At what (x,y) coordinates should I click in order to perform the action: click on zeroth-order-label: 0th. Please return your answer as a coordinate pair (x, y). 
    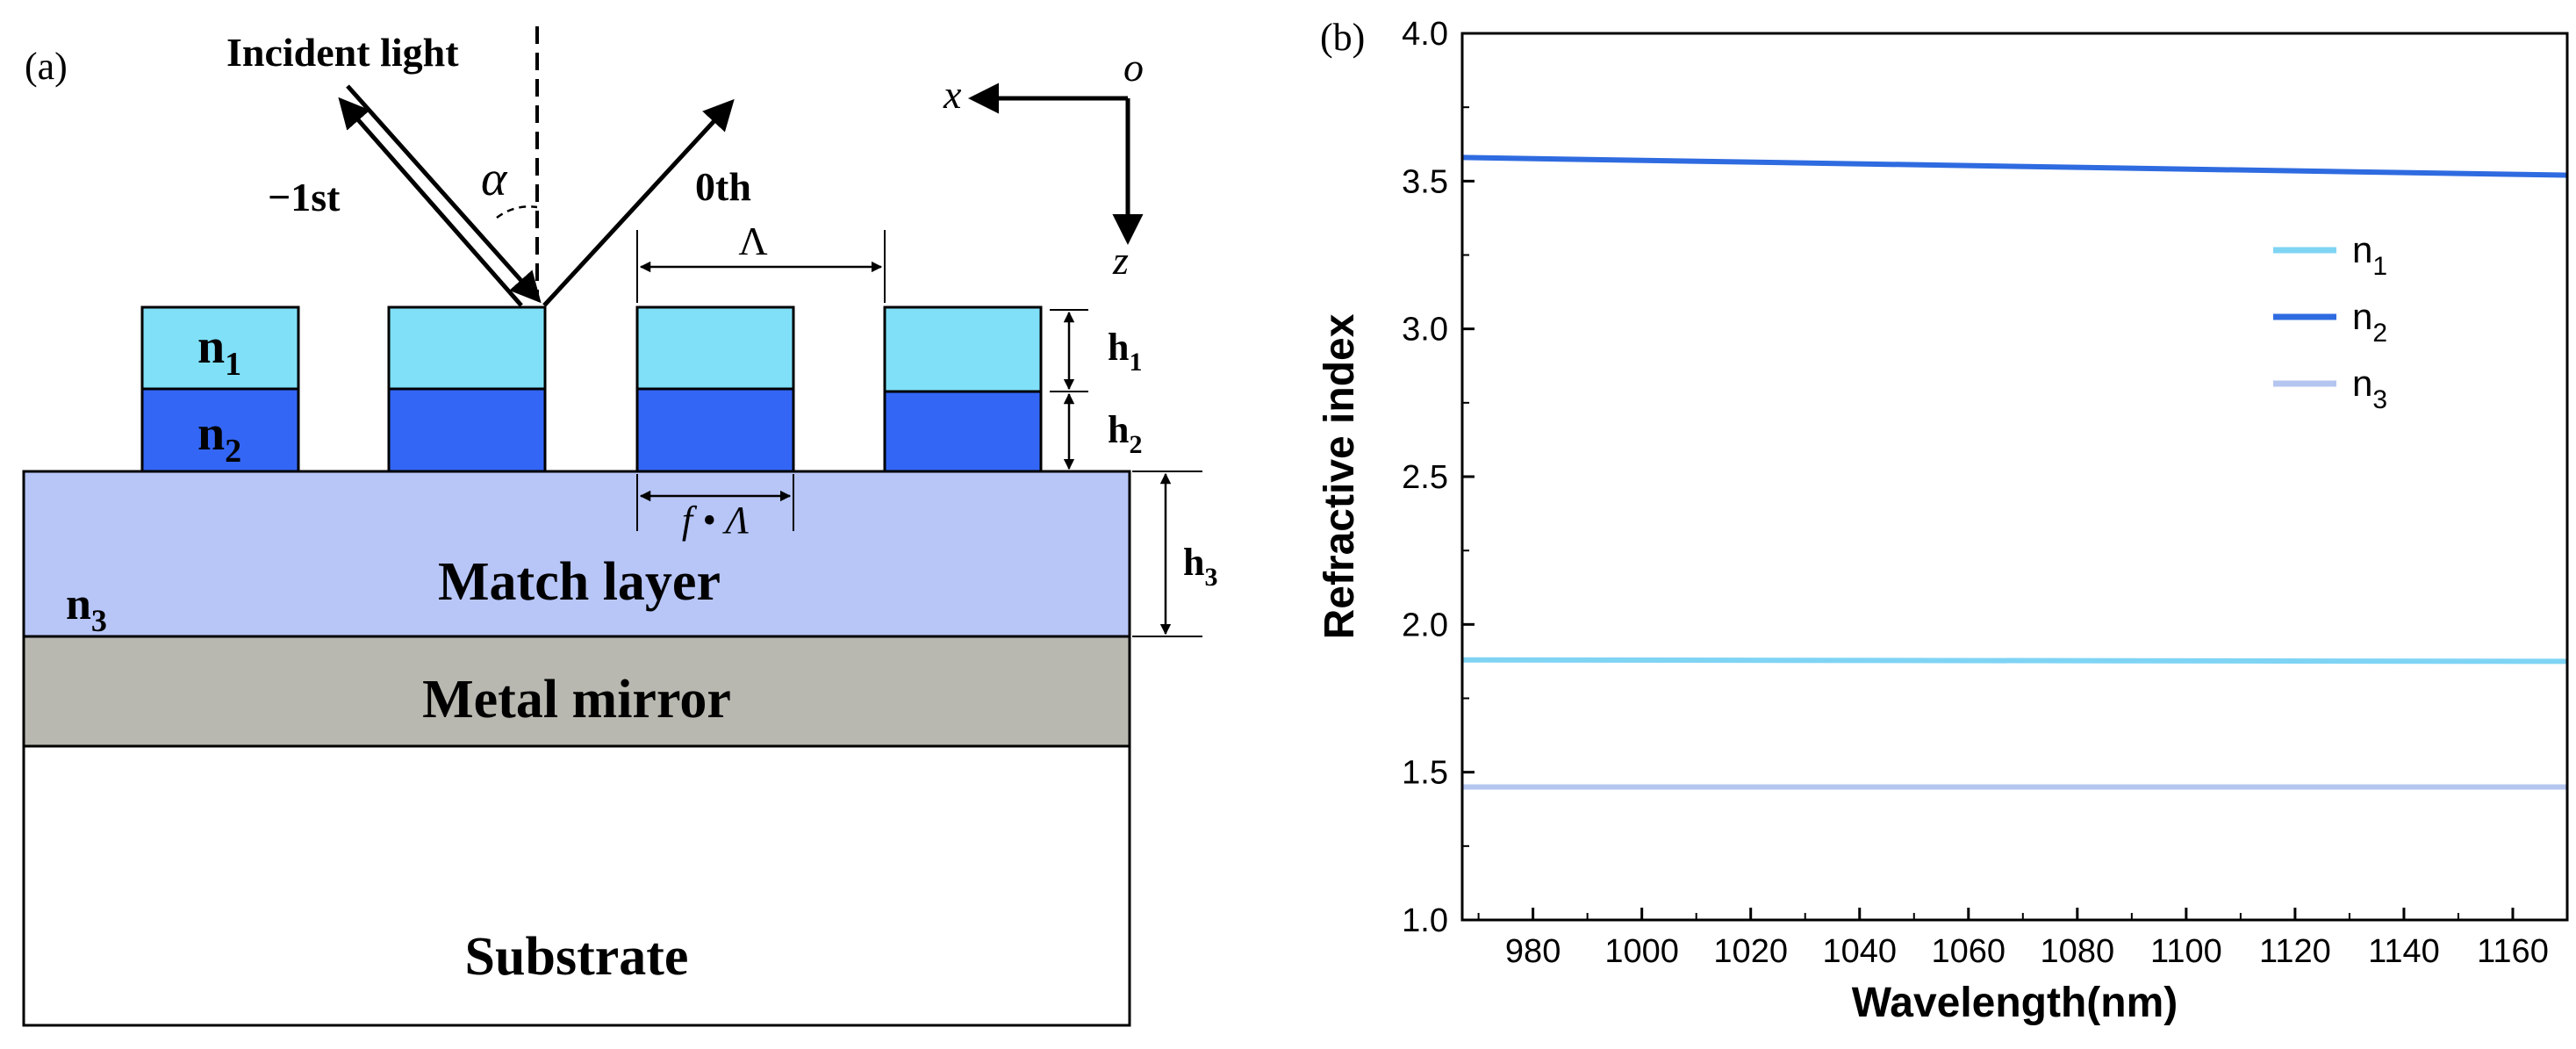
    Looking at the image, I should click on (723, 186).